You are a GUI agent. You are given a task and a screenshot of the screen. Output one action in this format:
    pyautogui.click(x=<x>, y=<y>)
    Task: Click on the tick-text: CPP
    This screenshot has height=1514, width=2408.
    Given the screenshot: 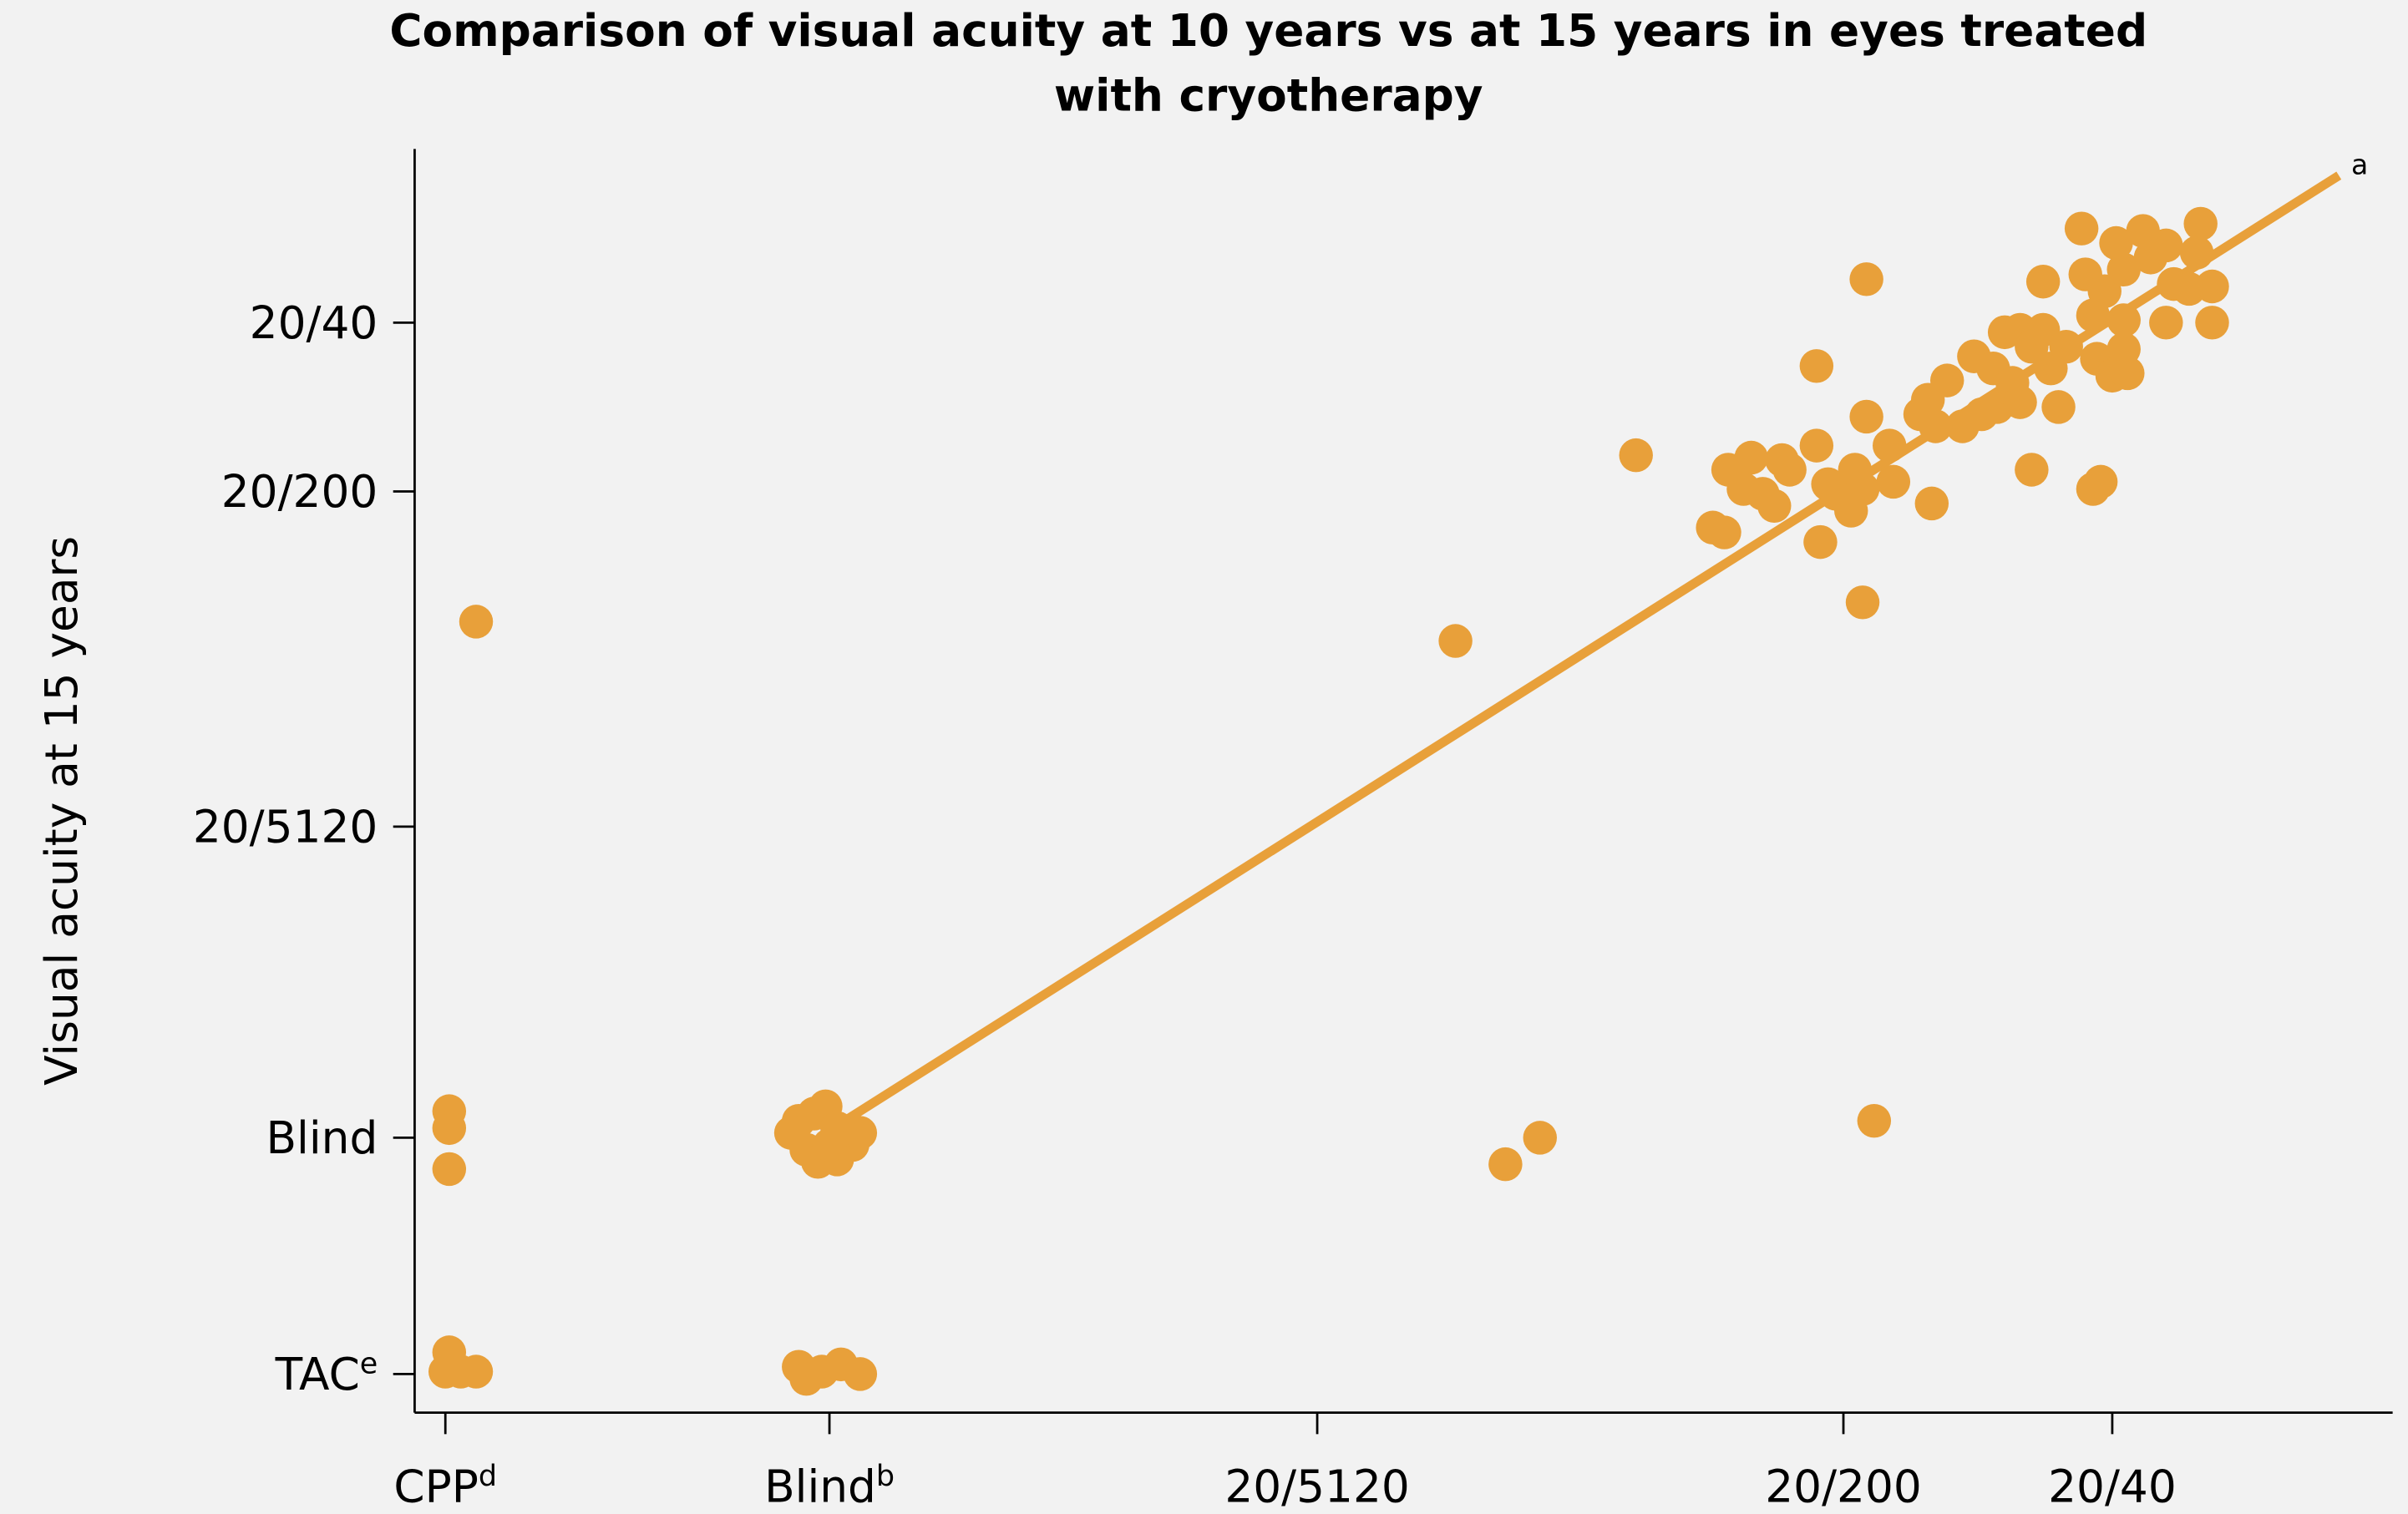 What is the action you would take?
    pyautogui.click(x=436, y=1486)
    